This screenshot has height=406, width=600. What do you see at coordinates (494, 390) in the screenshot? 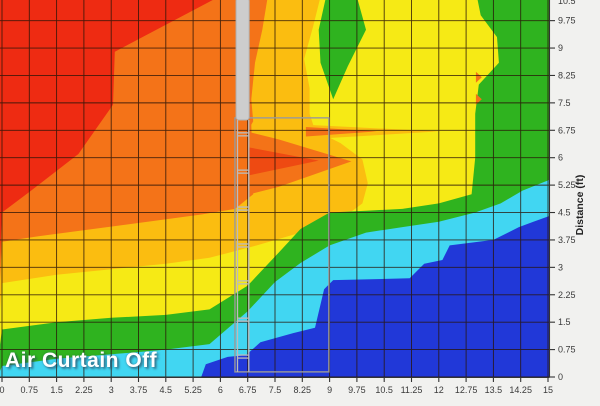
I see `x-tick-label: 13.5` at bounding box center [494, 390].